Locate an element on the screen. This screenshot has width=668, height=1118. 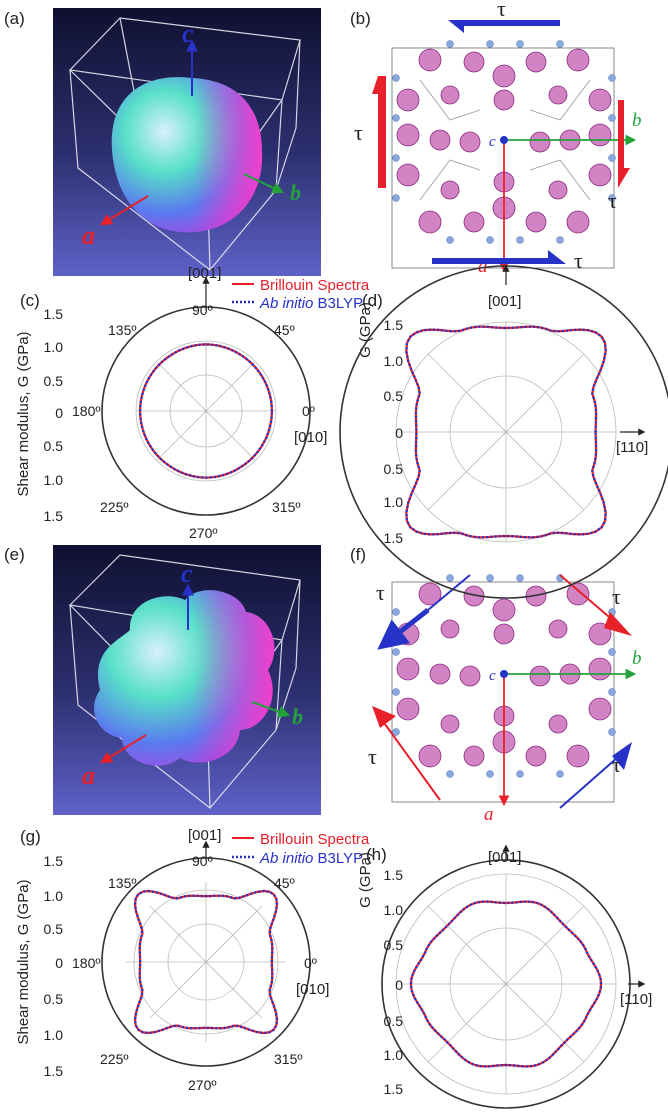
grid-c is located at coordinates (206, 411).